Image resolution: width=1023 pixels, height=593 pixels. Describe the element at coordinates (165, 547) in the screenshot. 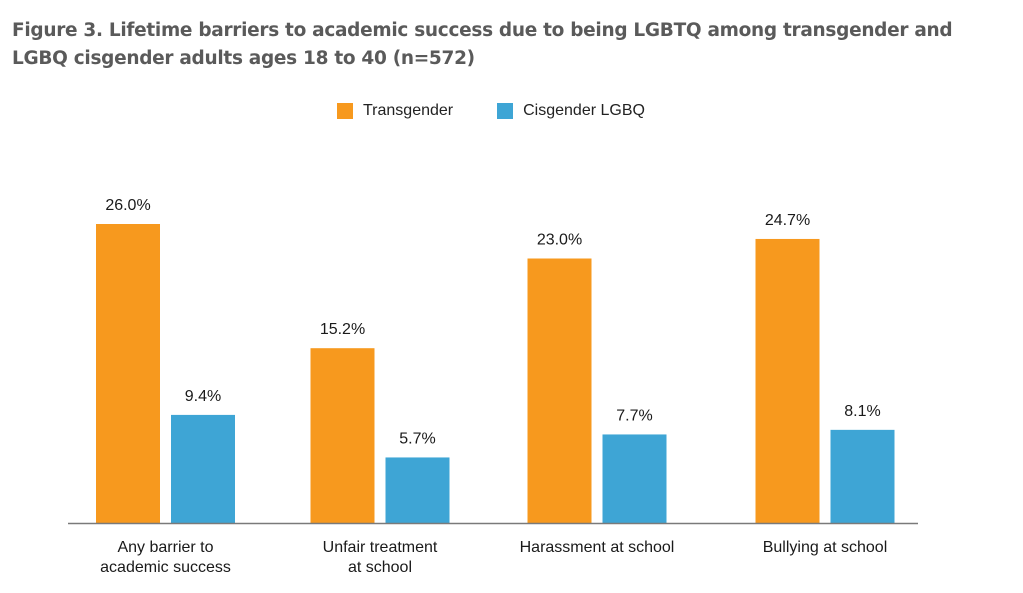

I see `category-label-0-line-0: Any barrier to` at that location.